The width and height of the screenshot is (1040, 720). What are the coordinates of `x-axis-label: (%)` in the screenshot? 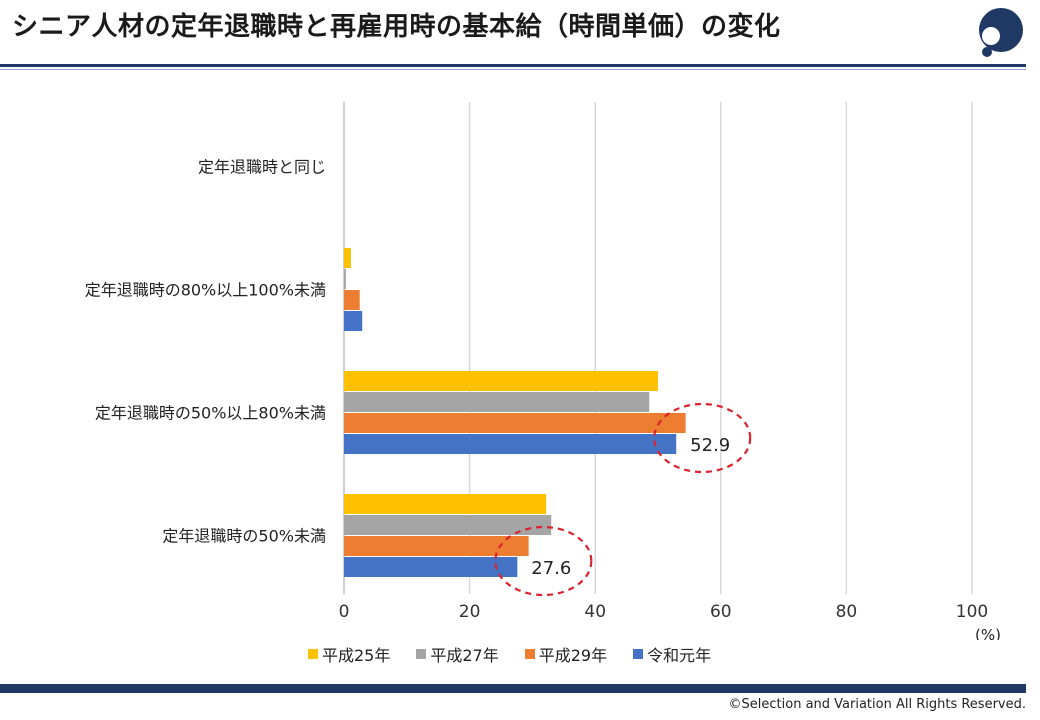 It's located at (988, 633).